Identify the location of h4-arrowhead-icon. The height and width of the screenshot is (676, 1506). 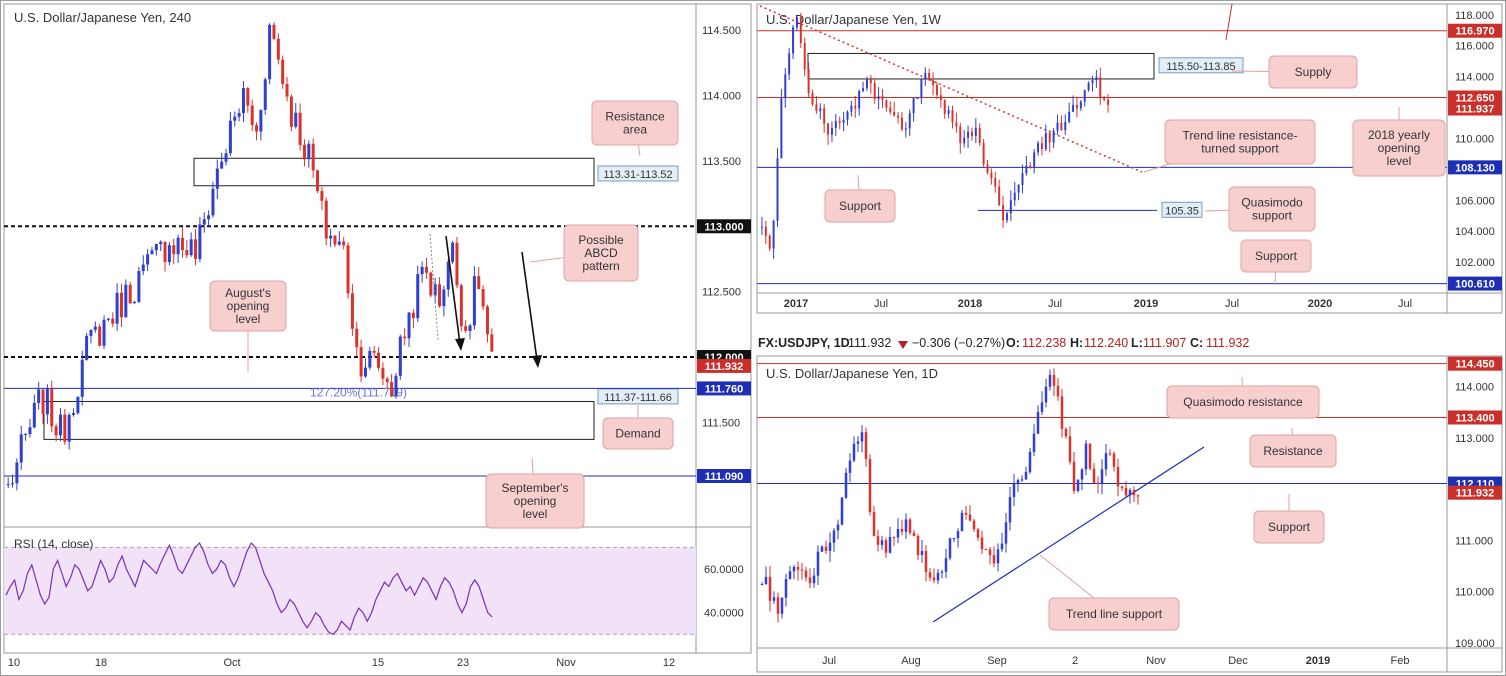
(537, 361).